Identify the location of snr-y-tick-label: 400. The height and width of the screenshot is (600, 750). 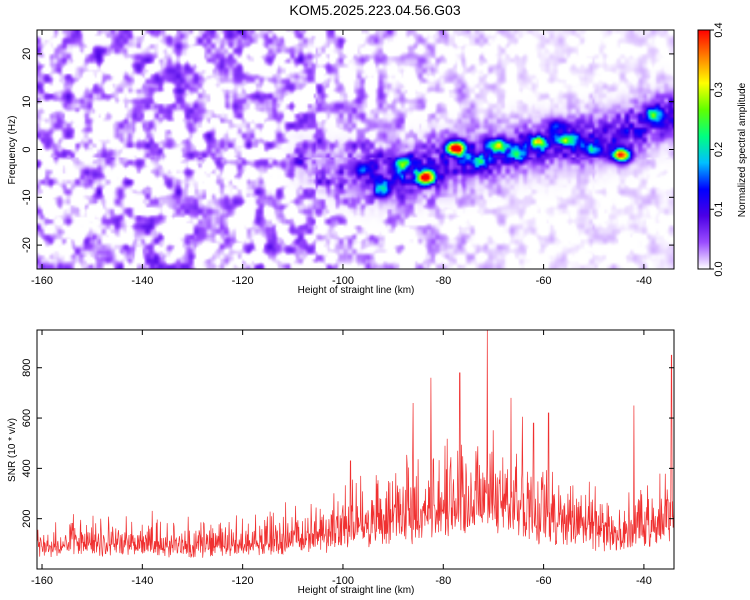
(27, 468).